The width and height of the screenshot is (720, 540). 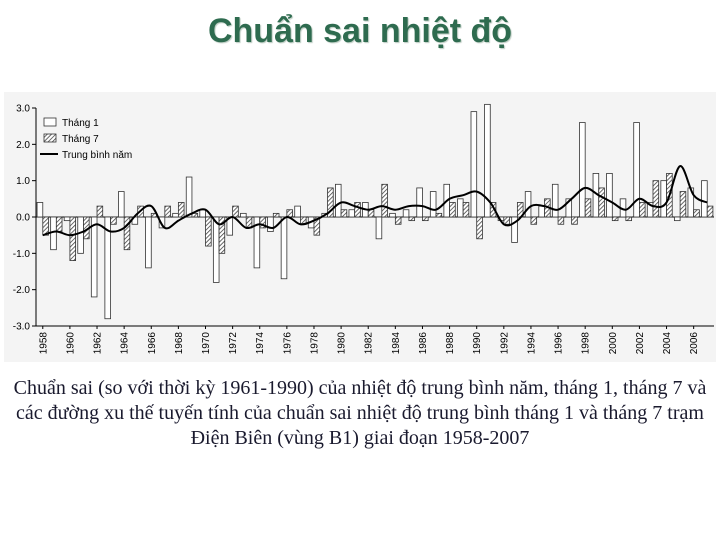 What do you see at coordinates (23, 109) in the screenshot?
I see `y-tick-label: 3.0` at bounding box center [23, 109].